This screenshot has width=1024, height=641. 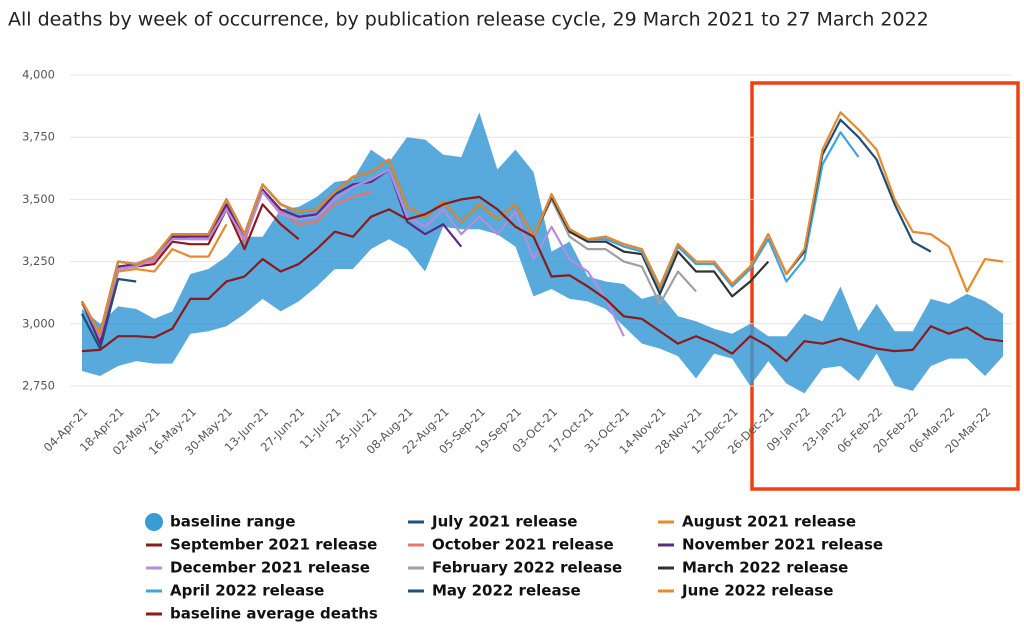 I want to click on legend-label: March 2022 release, so click(x=765, y=568).